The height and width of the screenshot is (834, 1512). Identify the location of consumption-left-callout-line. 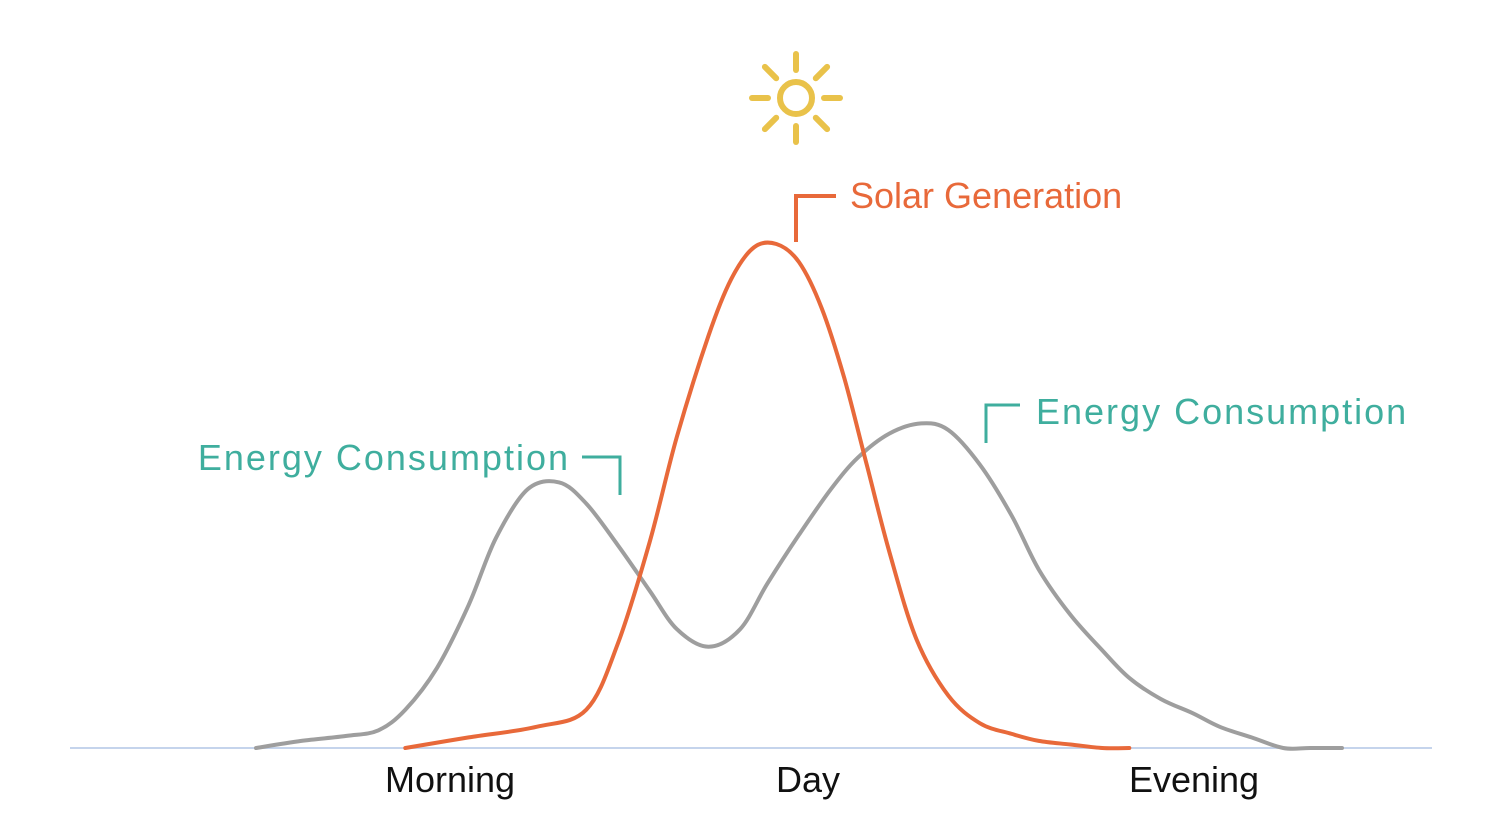
(602, 475).